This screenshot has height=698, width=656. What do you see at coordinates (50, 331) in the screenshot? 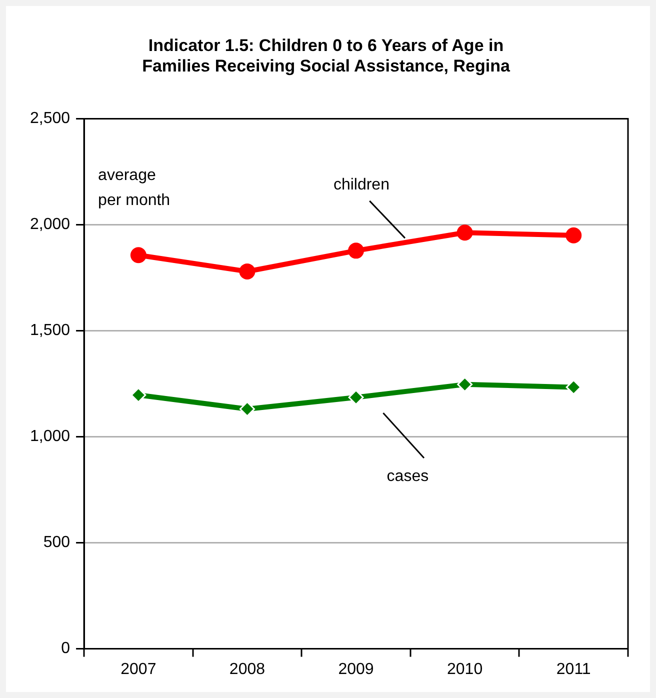
I see `y-tick-label: 1,500` at bounding box center [50, 331].